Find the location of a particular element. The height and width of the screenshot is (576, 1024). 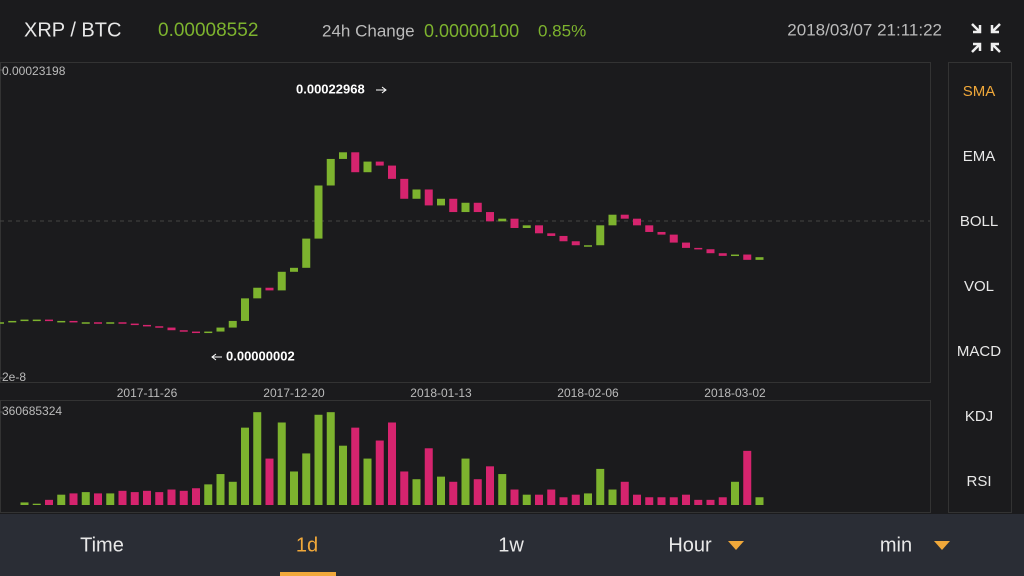

max-annotation: 0.00022968 is located at coordinates (330, 88).